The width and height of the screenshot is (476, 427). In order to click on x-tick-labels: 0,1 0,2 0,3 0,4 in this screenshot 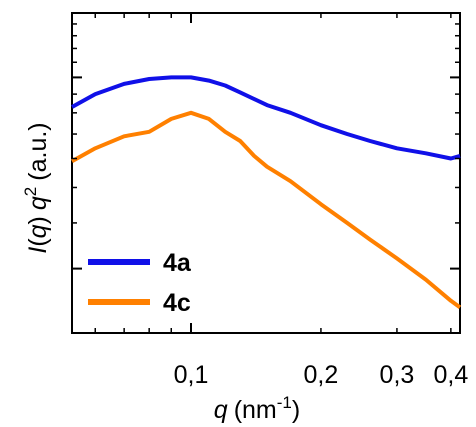, I will do `click(321, 375)`.